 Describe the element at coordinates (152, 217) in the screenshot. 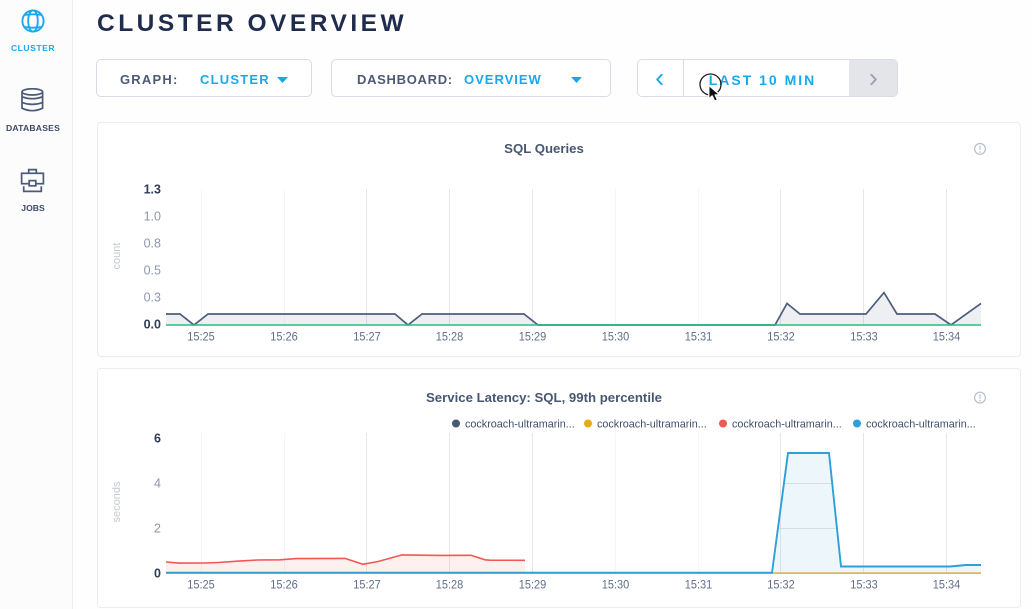

I see `svg-text: 1.0` at that location.